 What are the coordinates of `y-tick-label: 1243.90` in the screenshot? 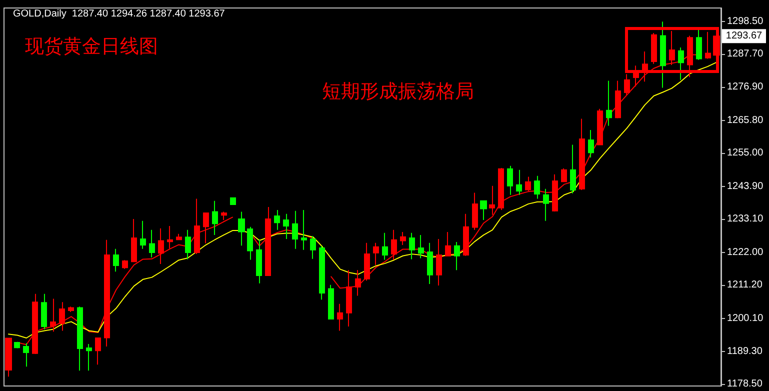 It's located at (745, 186).